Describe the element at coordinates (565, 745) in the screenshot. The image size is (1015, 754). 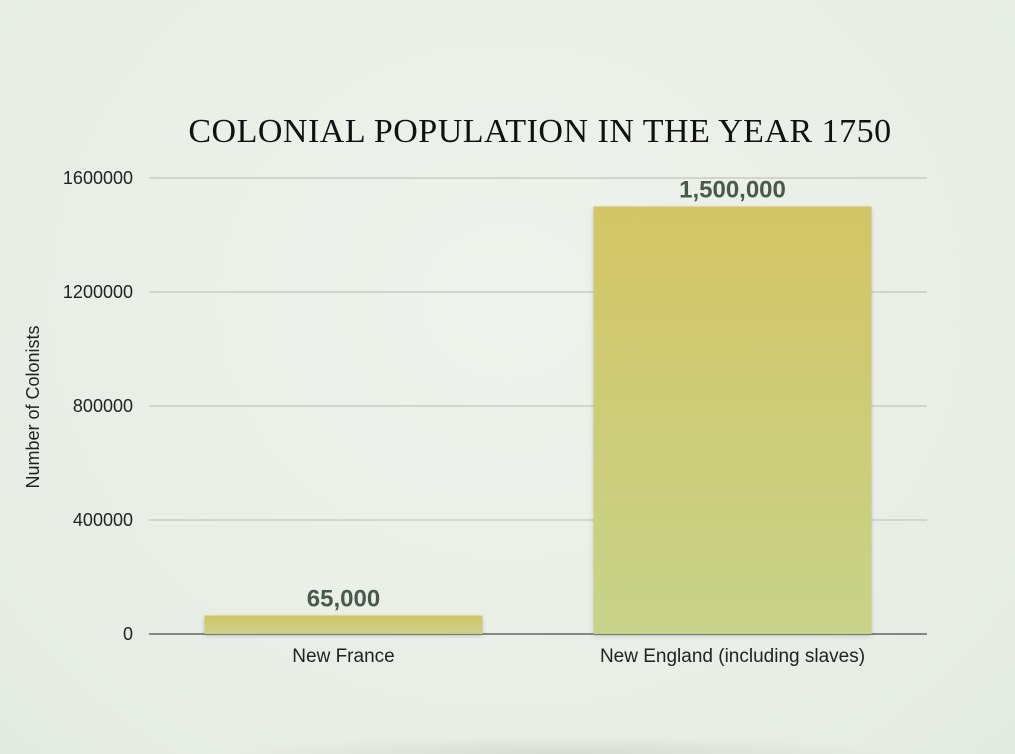
I see `floor-shadow` at that location.